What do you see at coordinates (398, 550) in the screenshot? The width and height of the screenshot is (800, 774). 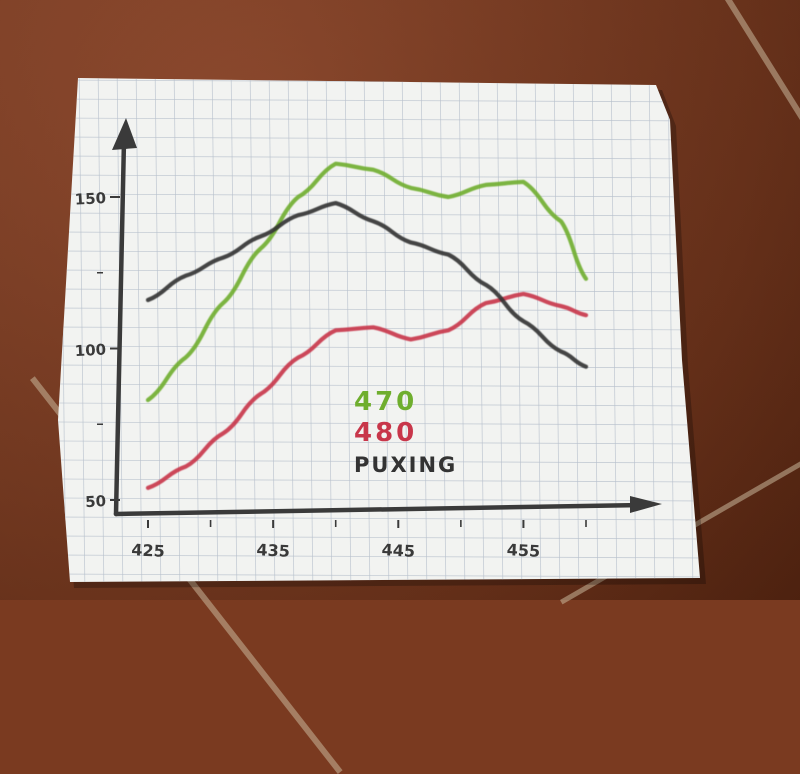 I see `x-tick-label: 445` at bounding box center [398, 550].